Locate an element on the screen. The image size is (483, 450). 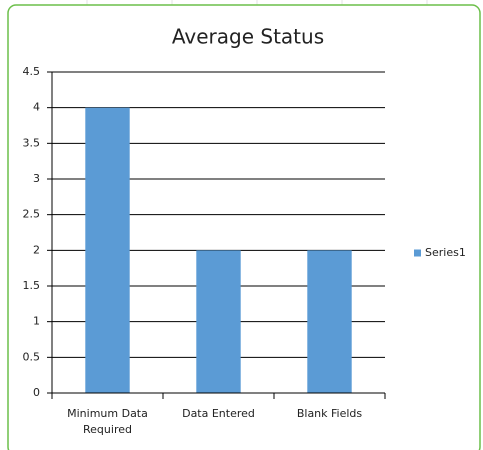
x-tick-label: Data Entered is located at coordinates (218, 413).